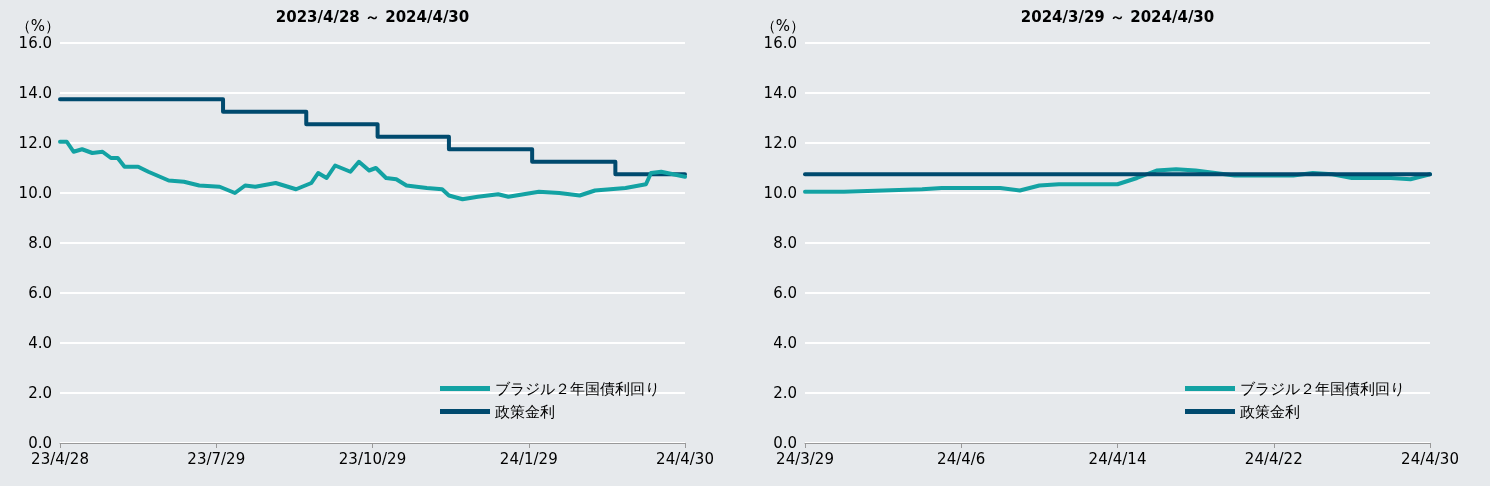 The height and width of the screenshot is (486, 1490). I want to click on x-tick-label: 24/4/6, so click(961, 458).